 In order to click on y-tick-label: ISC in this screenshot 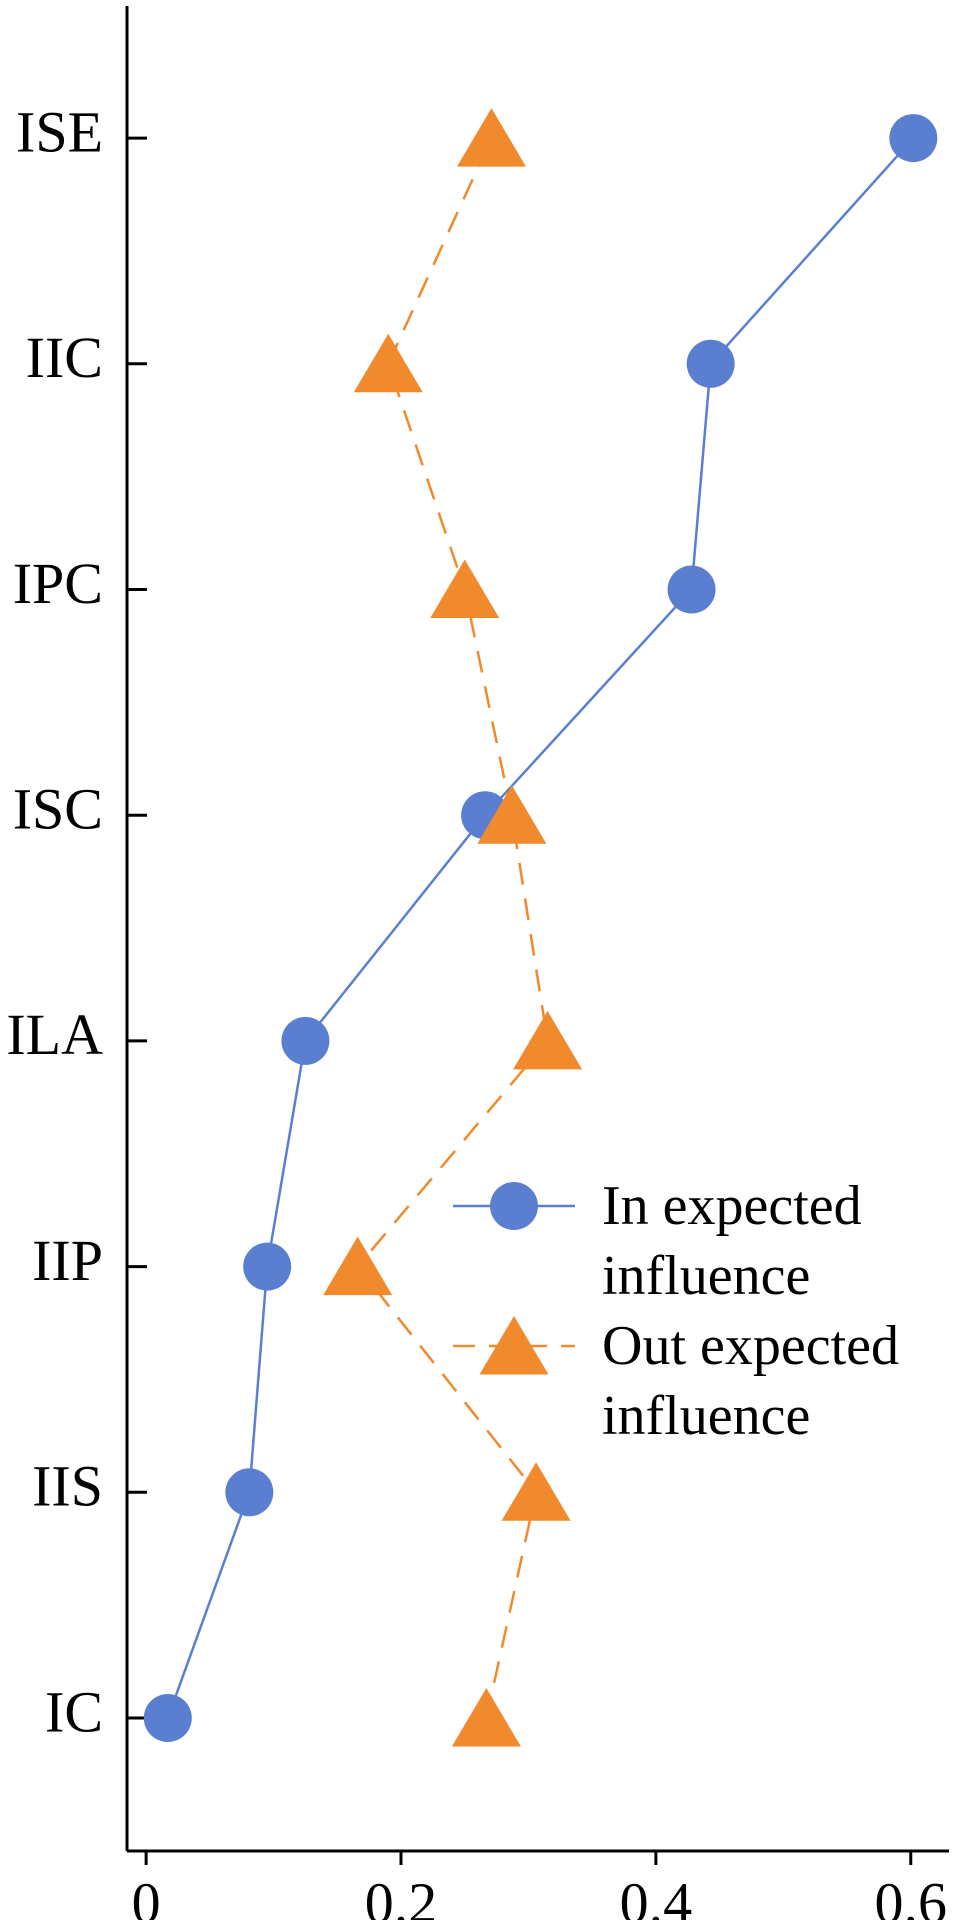, I will do `click(58, 809)`.